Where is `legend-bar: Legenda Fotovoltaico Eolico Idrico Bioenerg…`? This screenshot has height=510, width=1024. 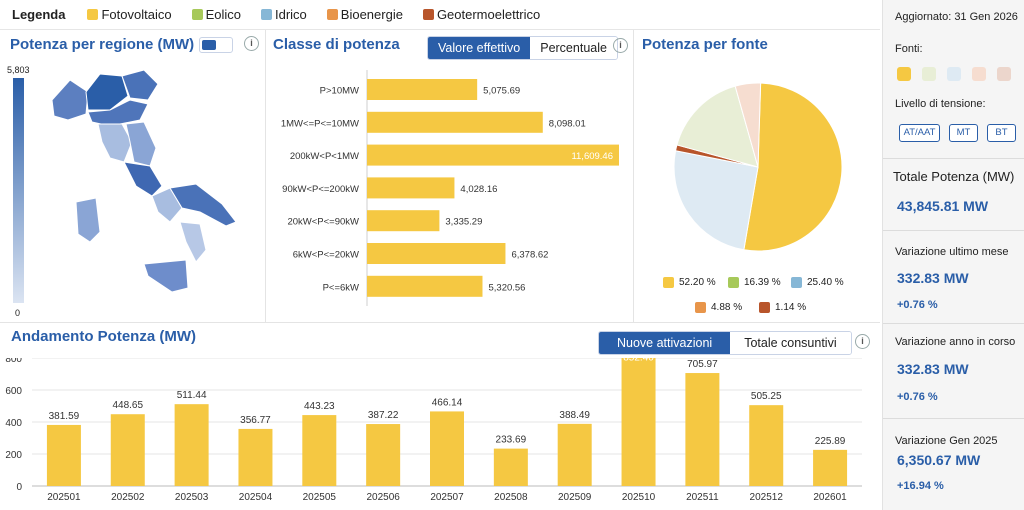
legend-bar: Legenda Fotovoltaico Eolico Idrico Bioenerg… is located at coordinates (440, 15).